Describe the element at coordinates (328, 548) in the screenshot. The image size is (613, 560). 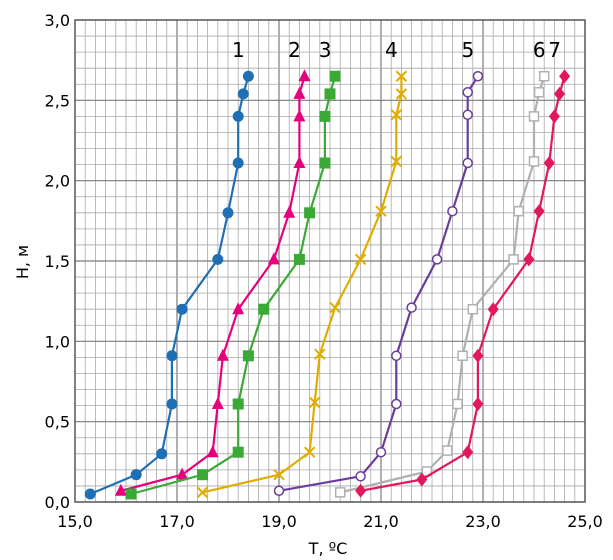
I see `x-axis-title: T, ºC` at that location.